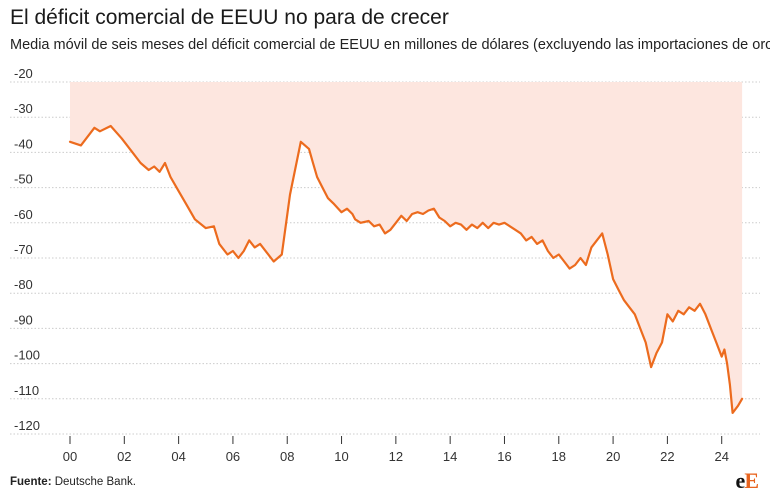 The width and height of the screenshot is (770, 500). I want to click on x-tick-label: 06, so click(233, 456).